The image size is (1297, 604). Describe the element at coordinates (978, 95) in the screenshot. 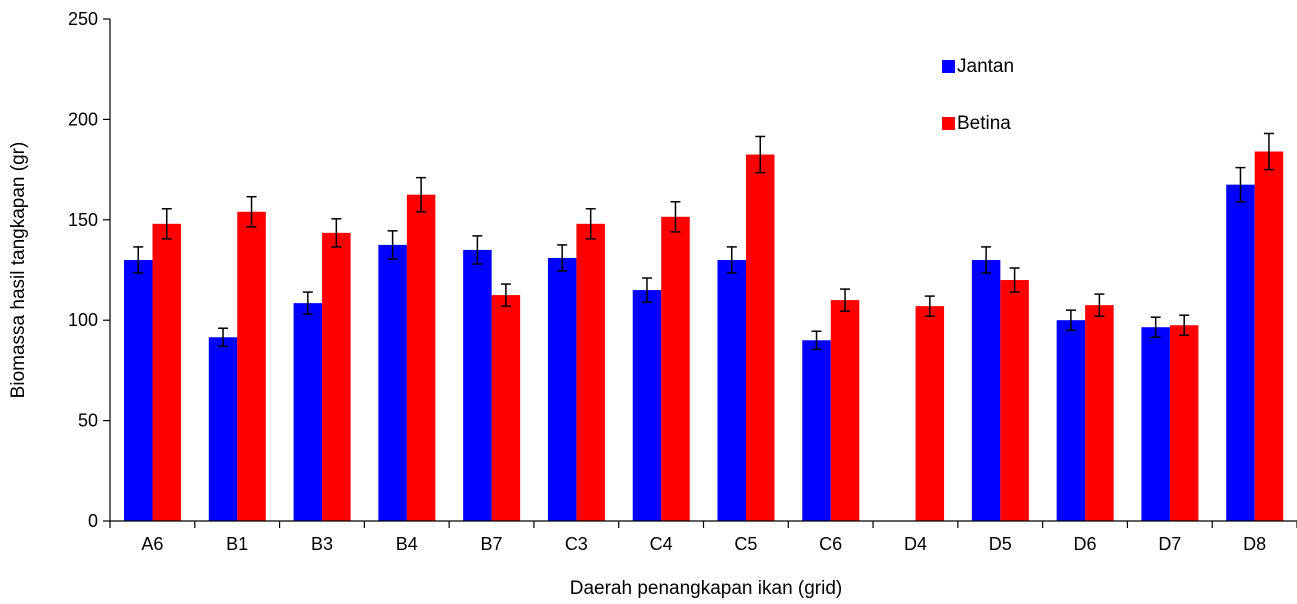

I see `legend: Jantan Betina` at that location.